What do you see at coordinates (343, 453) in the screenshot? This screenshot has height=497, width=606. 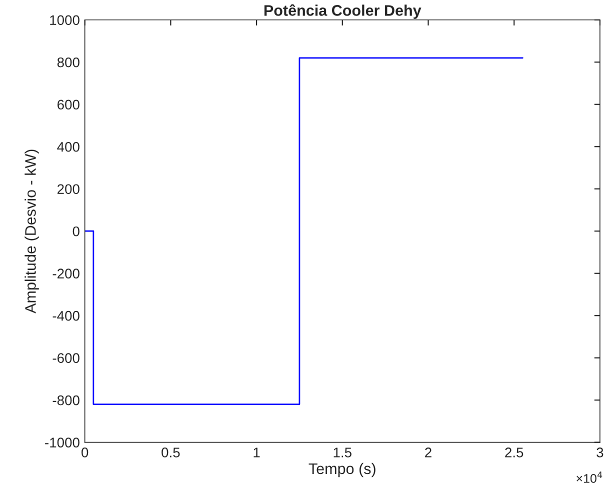 I see `x-tick-label: 1.5` at bounding box center [343, 453].